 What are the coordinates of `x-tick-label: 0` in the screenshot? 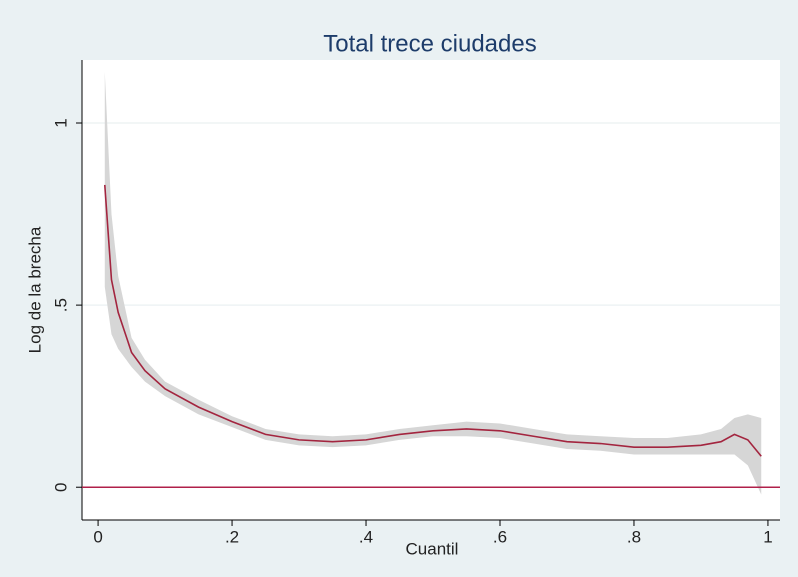 It's located at (97, 536).